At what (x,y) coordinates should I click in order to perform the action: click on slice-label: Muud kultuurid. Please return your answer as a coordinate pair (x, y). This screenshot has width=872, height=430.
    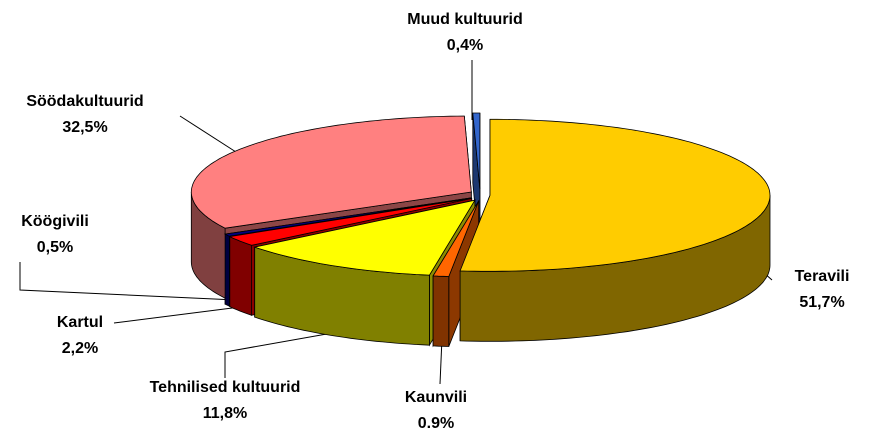
    Looking at the image, I should click on (465, 19).